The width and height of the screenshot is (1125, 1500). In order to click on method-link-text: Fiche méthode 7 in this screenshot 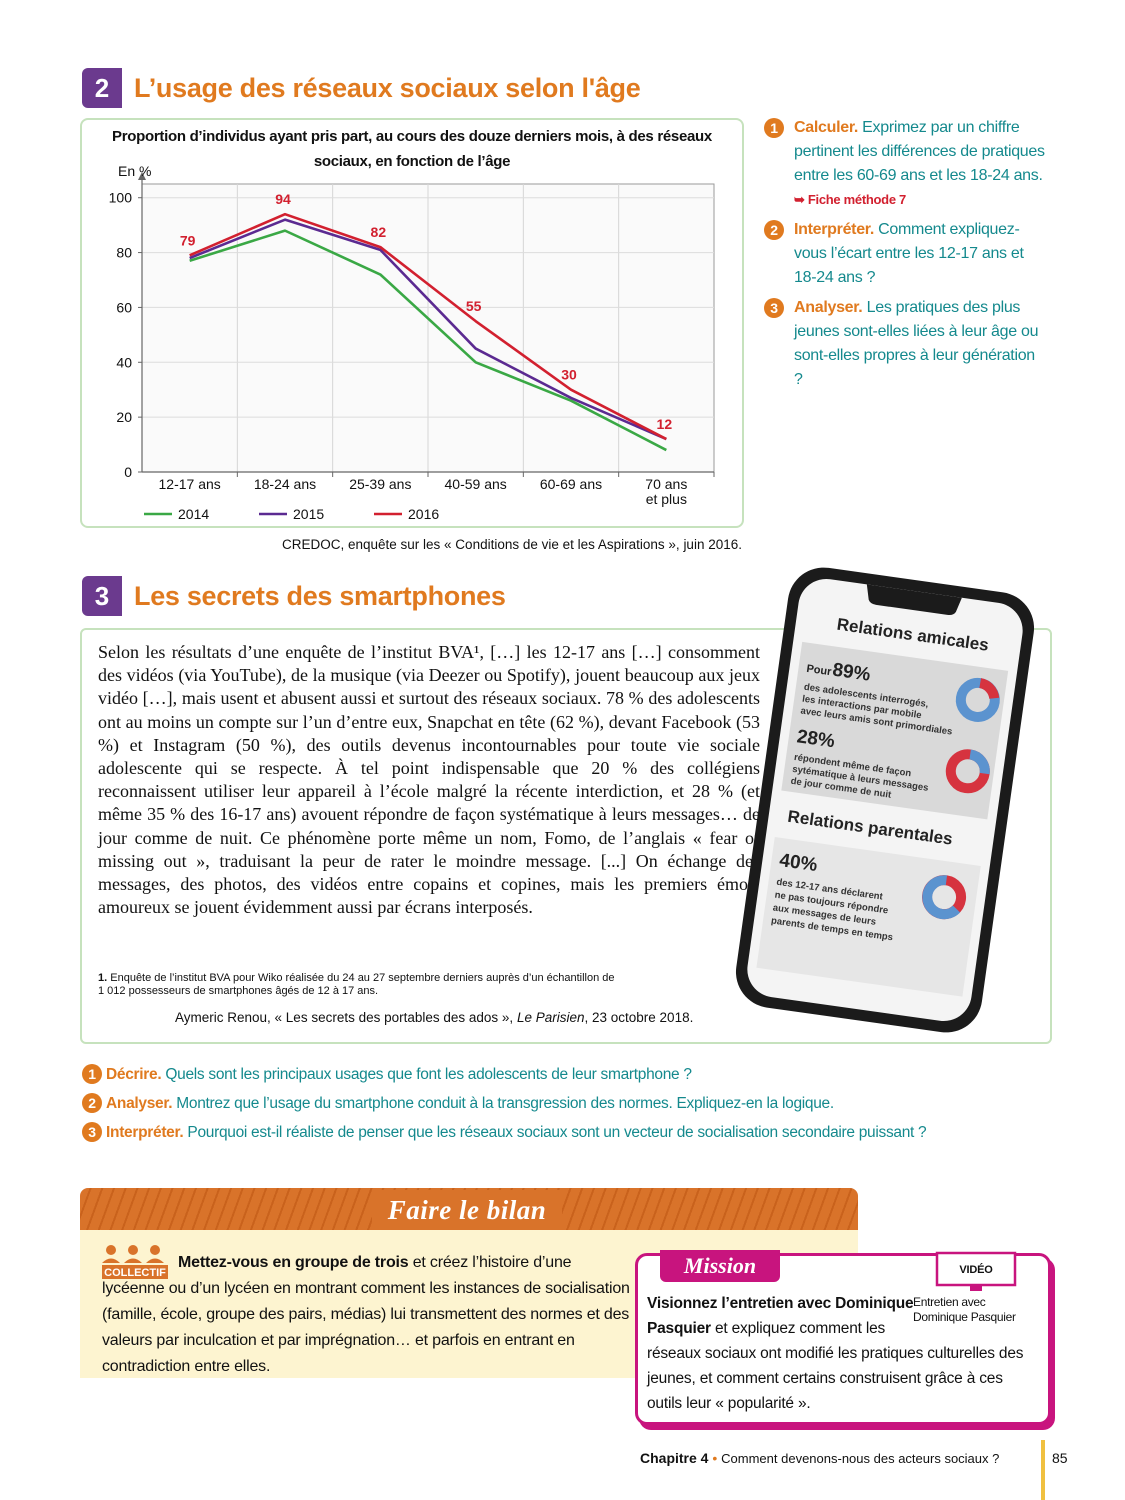, I will do `click(856, 199)`.